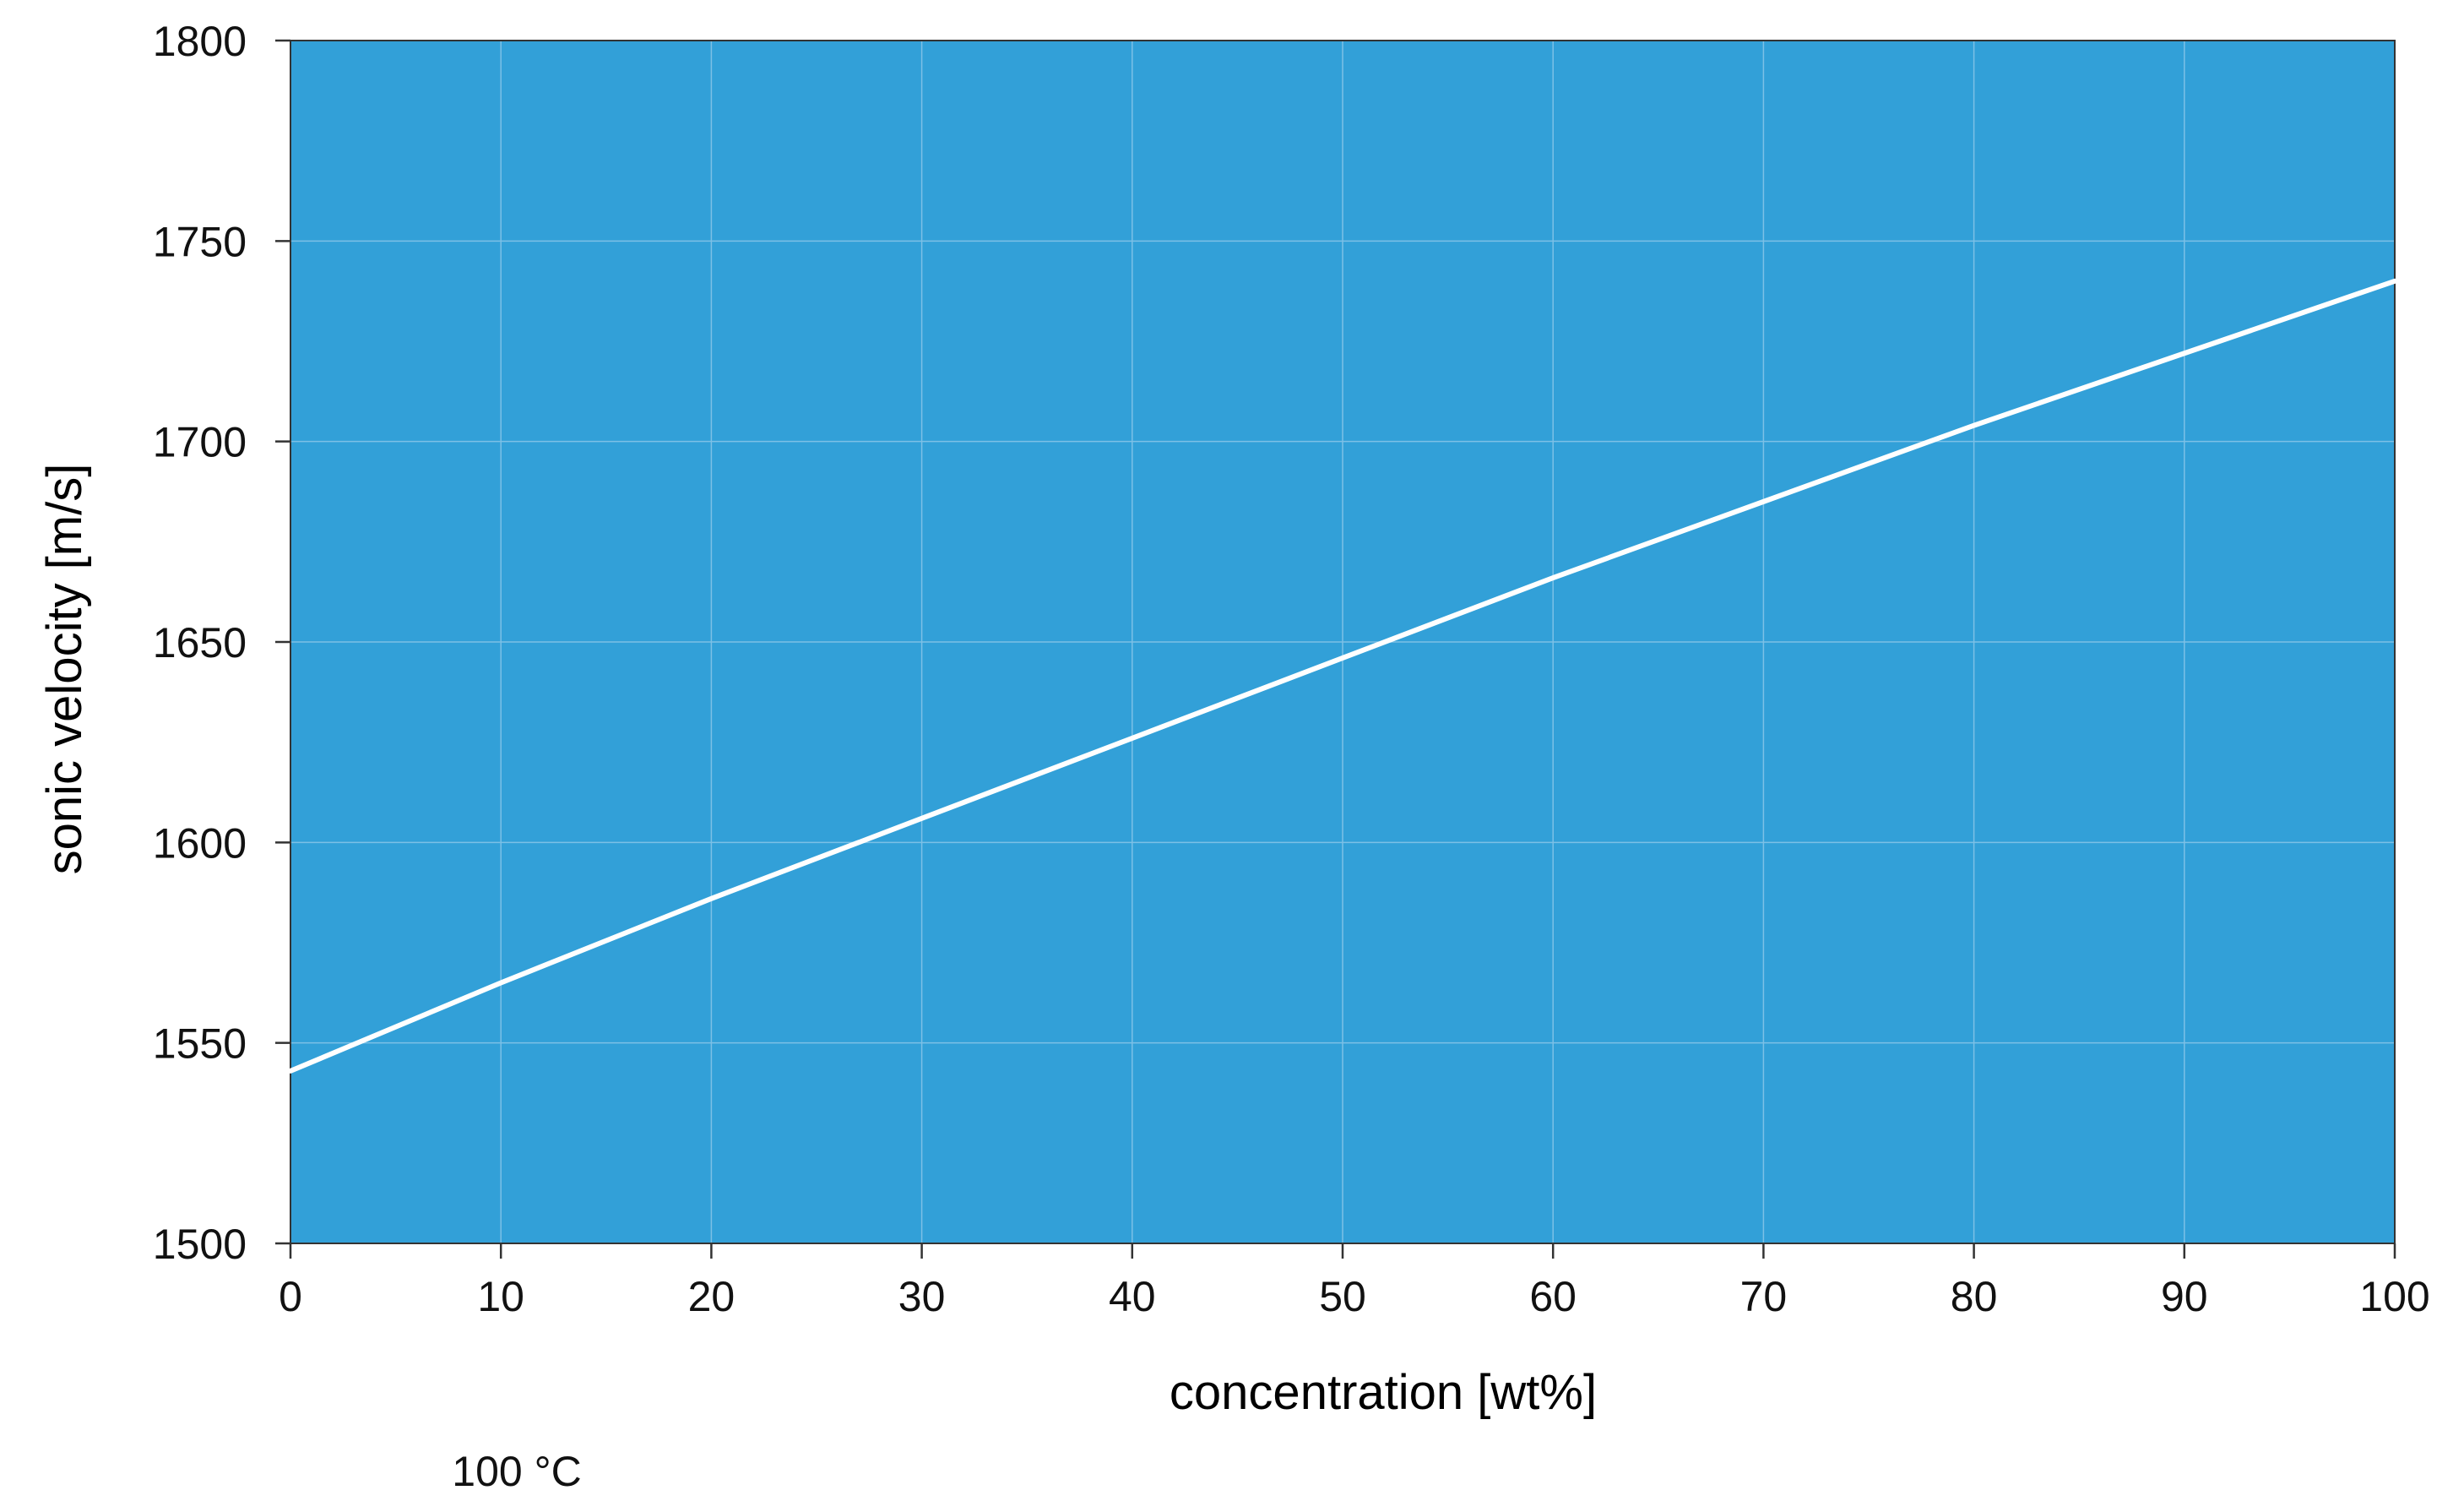 The image size is (2464, 1512). I want to click on y-tick-label: 1500, so click(200, 1245).